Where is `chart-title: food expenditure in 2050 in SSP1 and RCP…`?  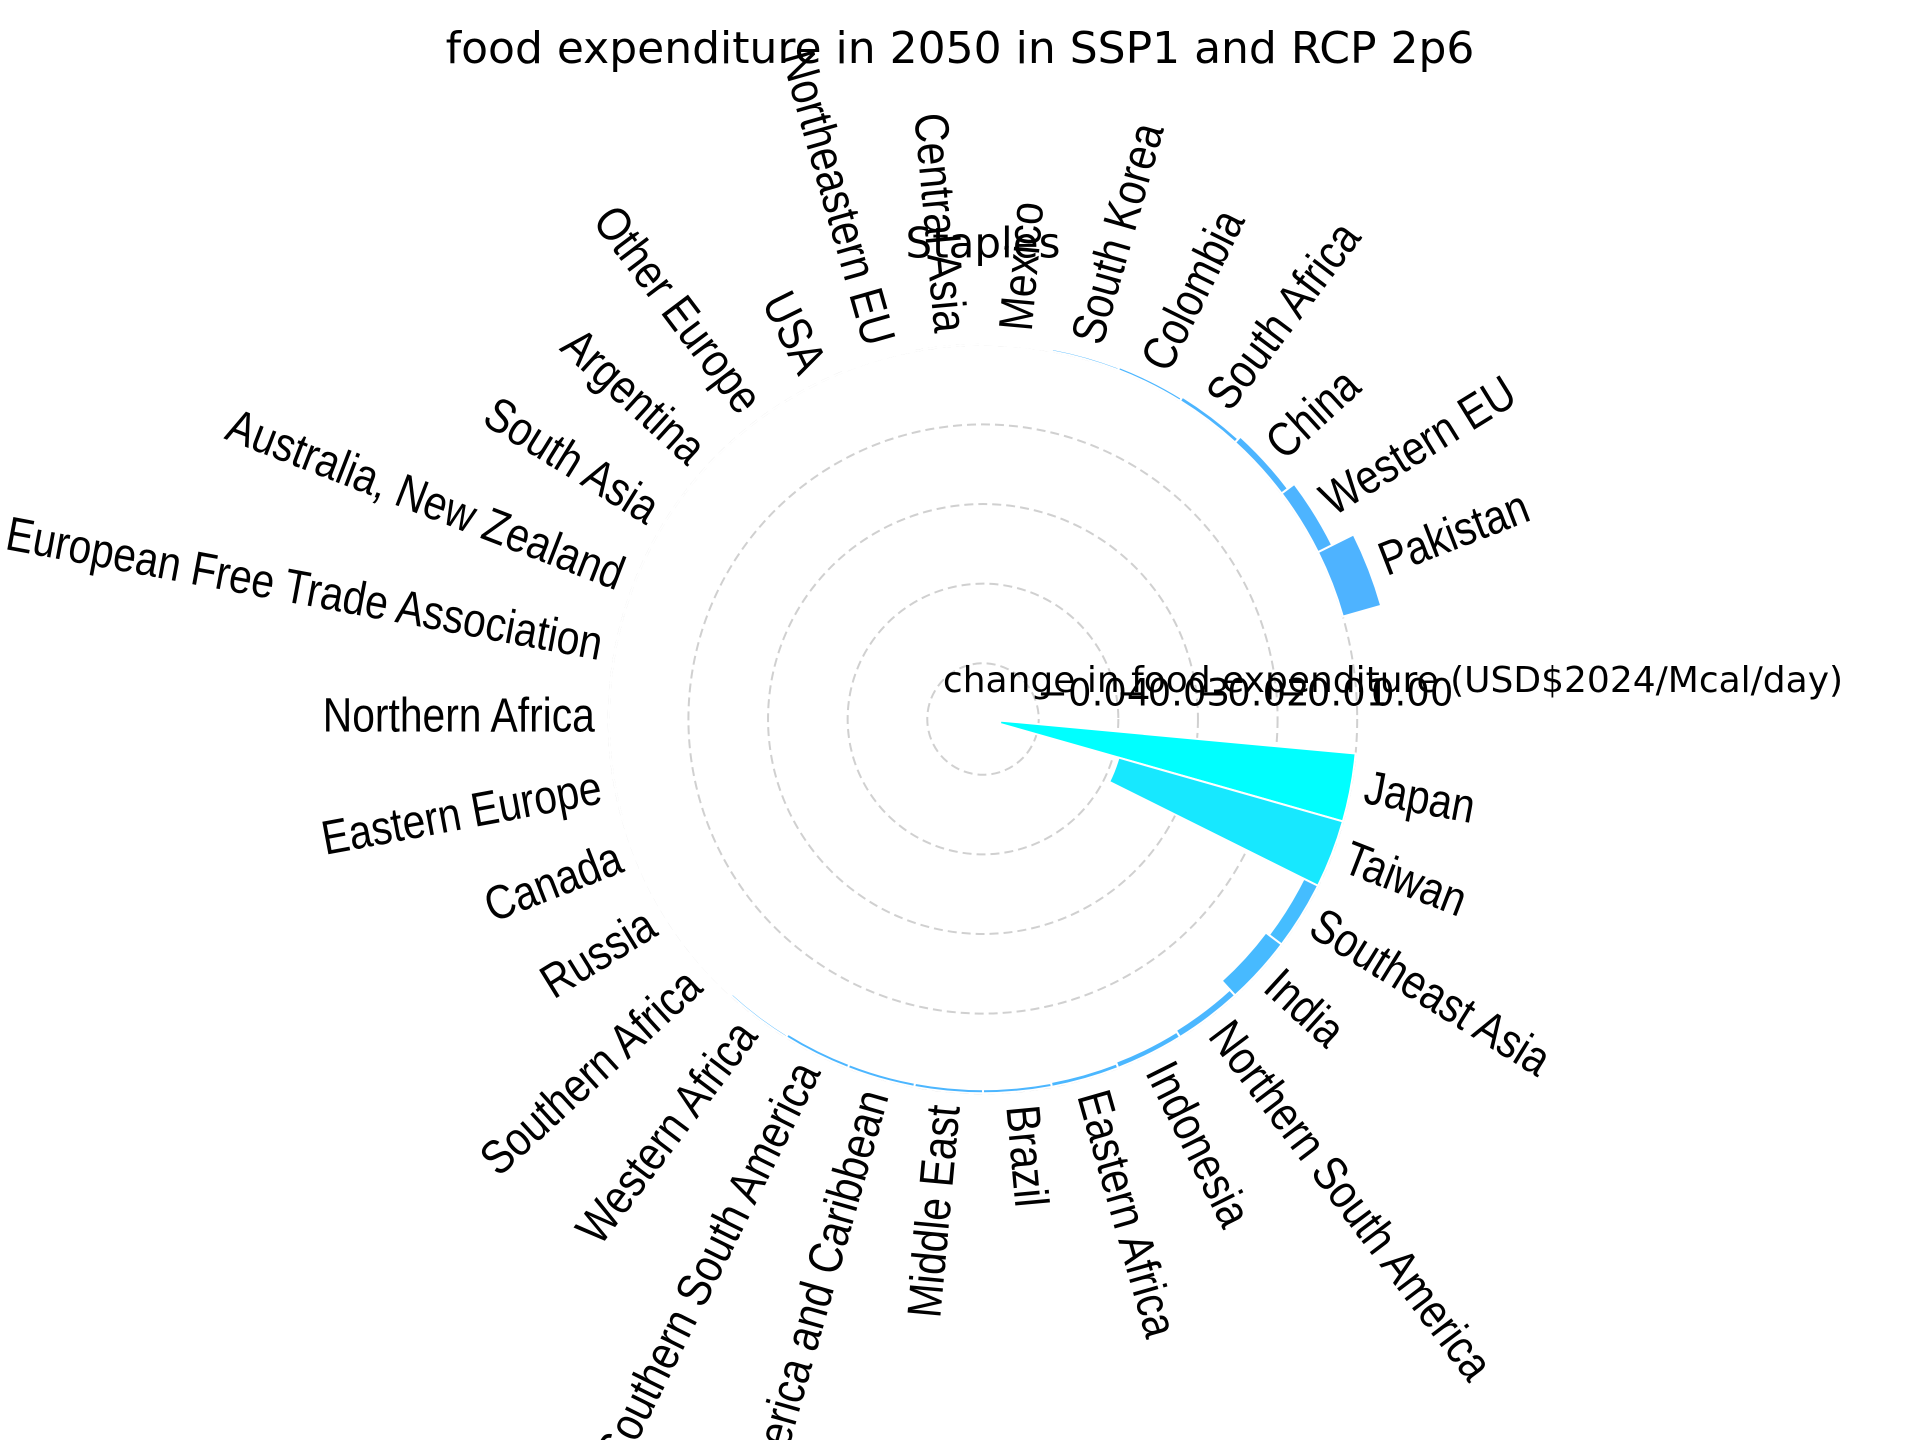 chart-title: food expenditure in 2050 in SSP1 and RCP… is located at coordinates (960, 48).